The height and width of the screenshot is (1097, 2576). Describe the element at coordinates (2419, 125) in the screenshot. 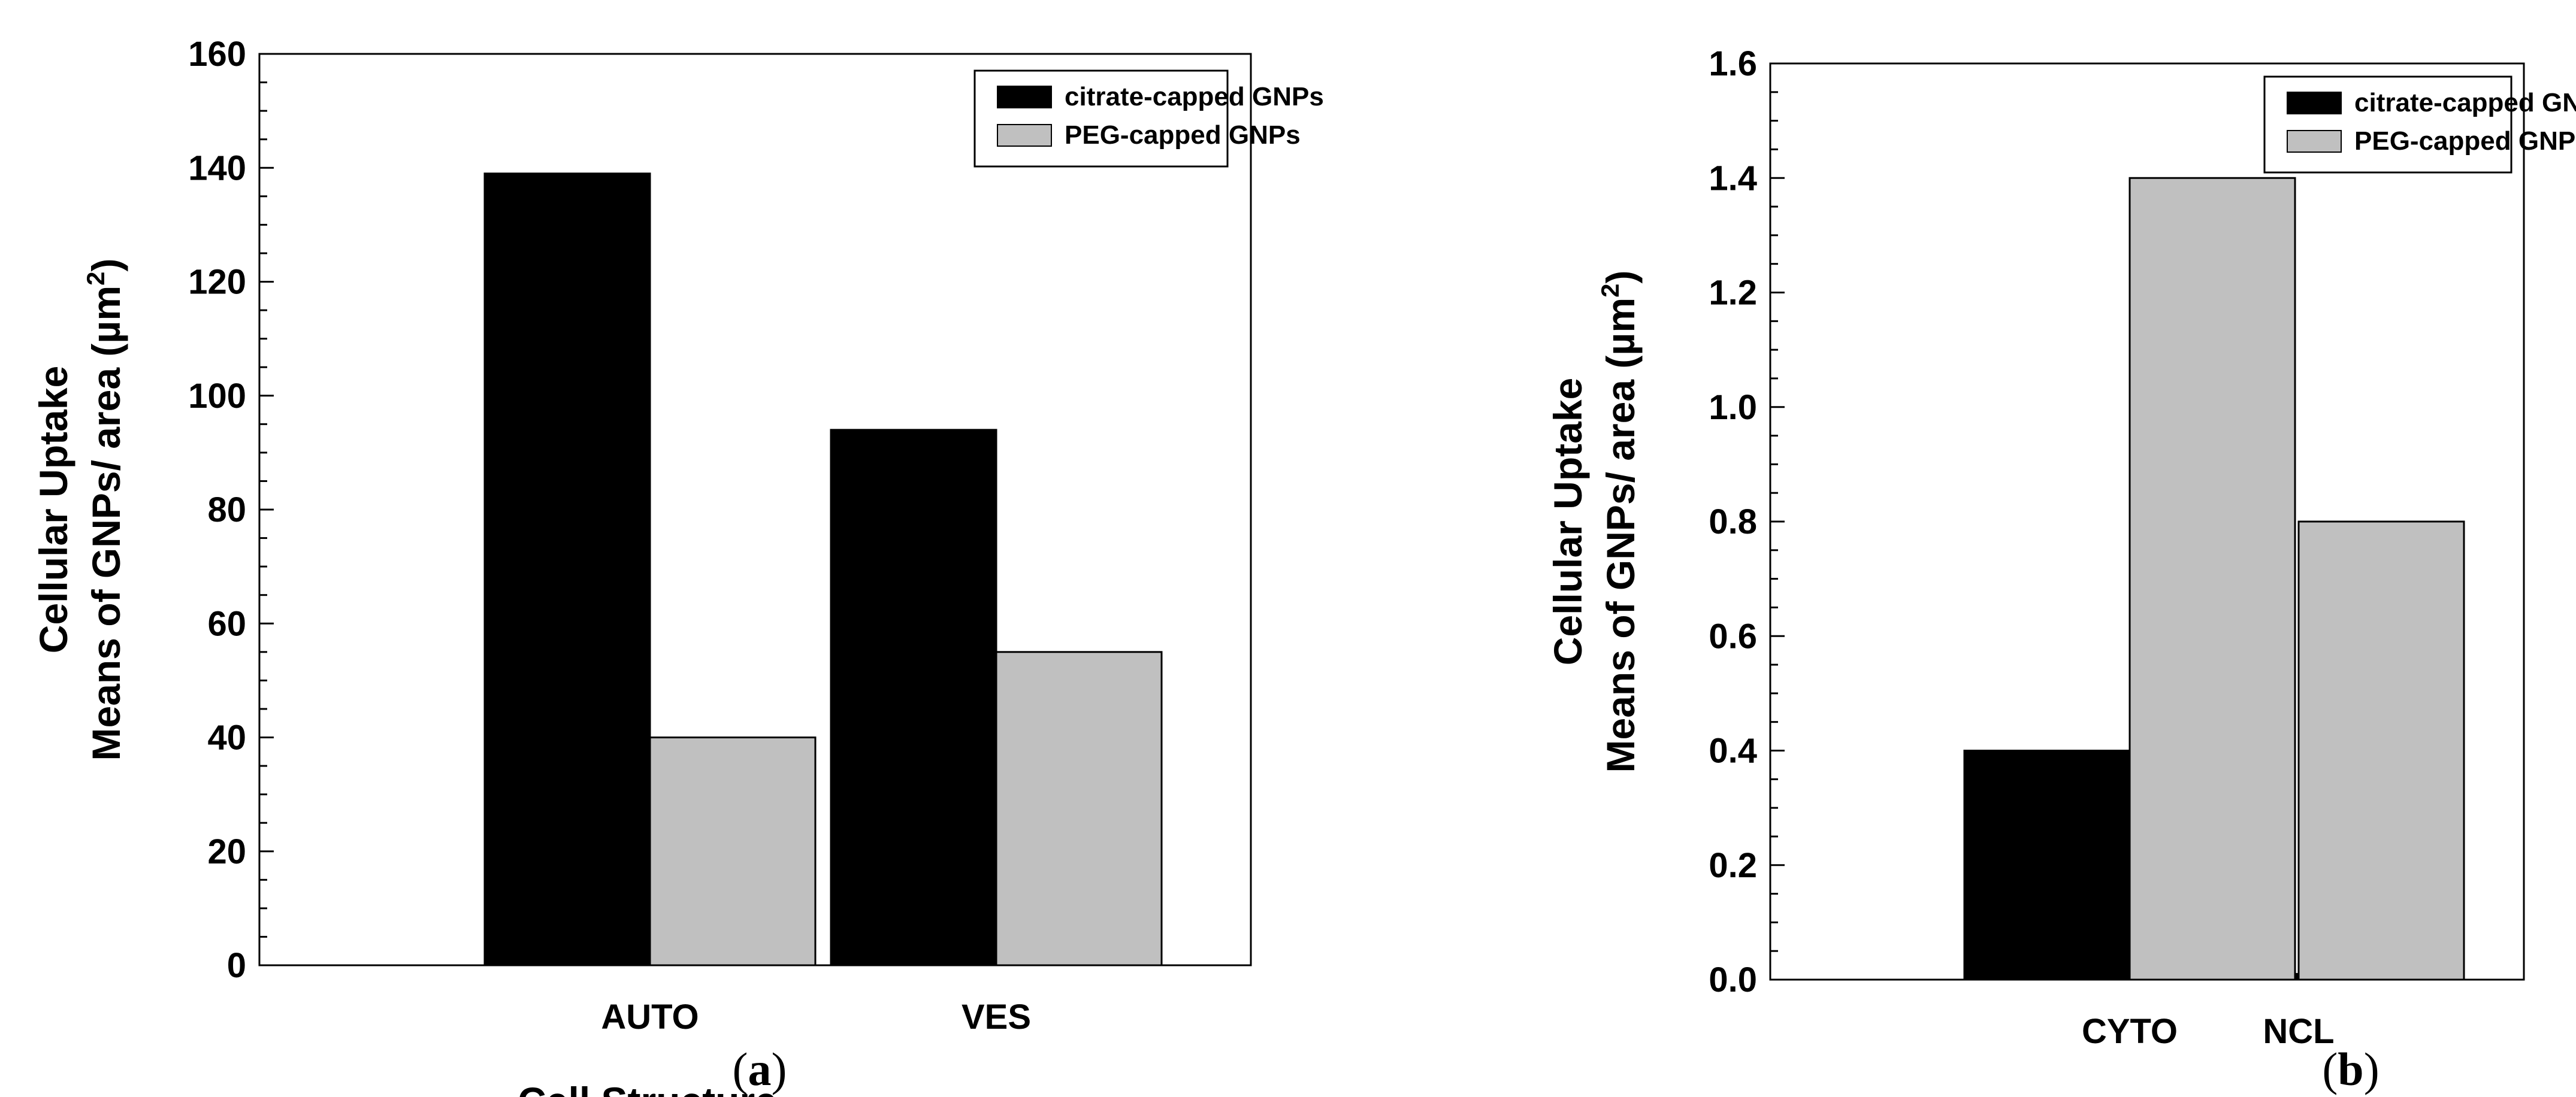

I see `legend-b: citrate-capped GNPs PEG-capped GNPs` at that location.